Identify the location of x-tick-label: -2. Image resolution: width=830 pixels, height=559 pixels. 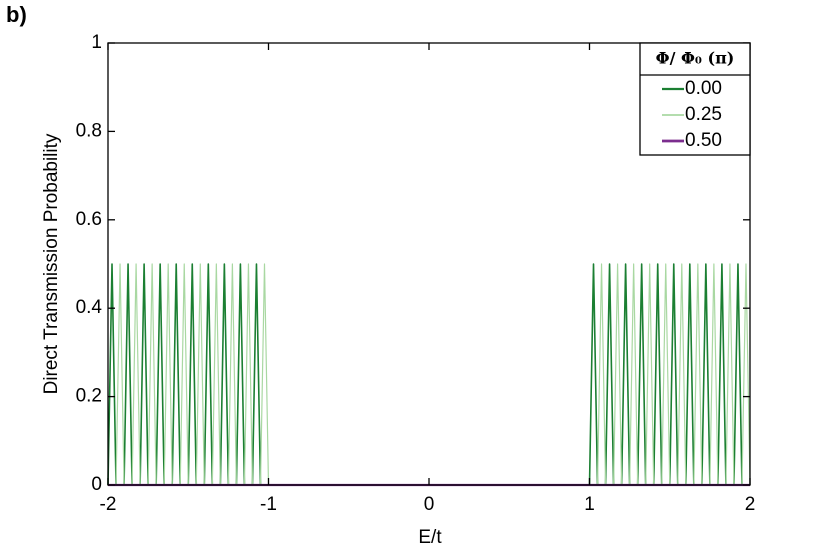
(108, 504).